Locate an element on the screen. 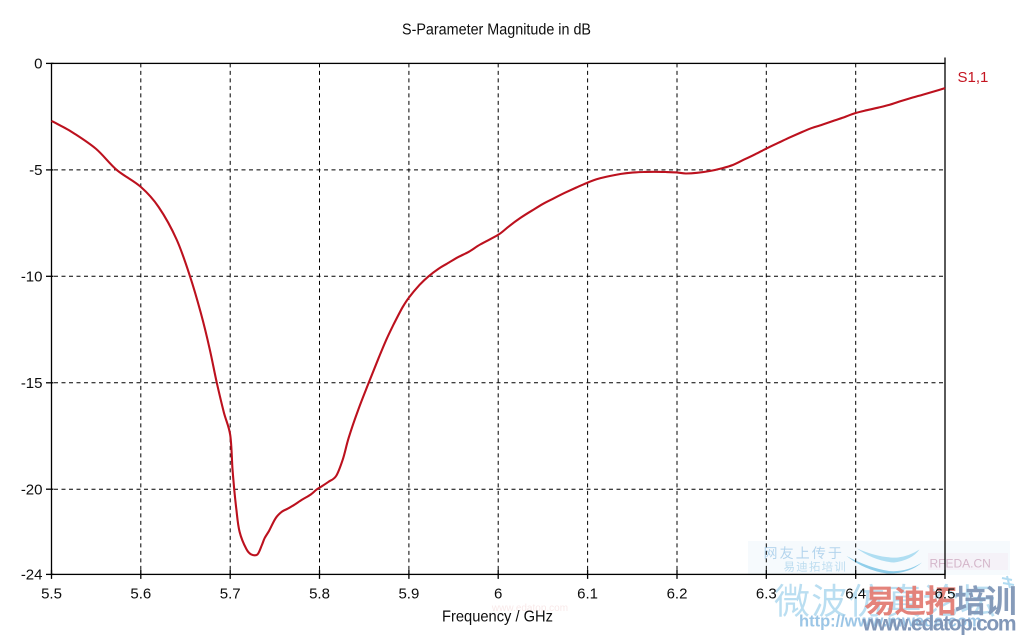 This screenshot has width=1018, height=635. svg-text: 5.8 is located at coordinates (319, 594).